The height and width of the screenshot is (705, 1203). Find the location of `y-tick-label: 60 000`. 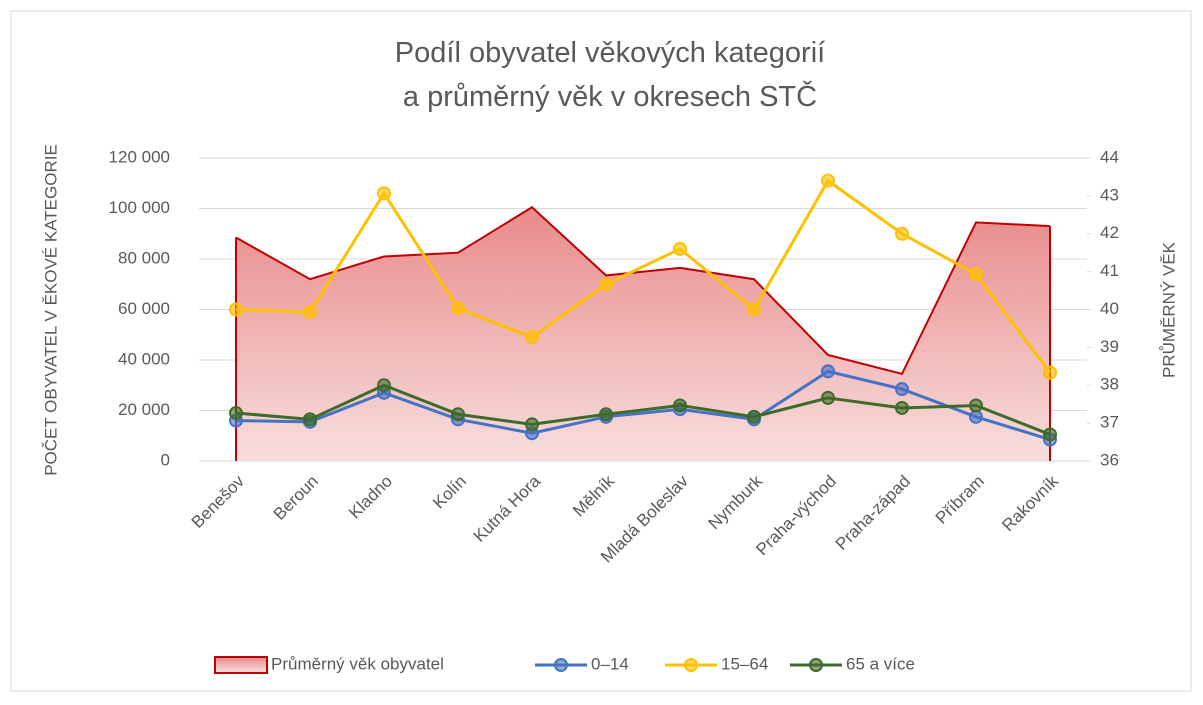

y-tick-label: 60 000 is located at coordinates (144, 308).